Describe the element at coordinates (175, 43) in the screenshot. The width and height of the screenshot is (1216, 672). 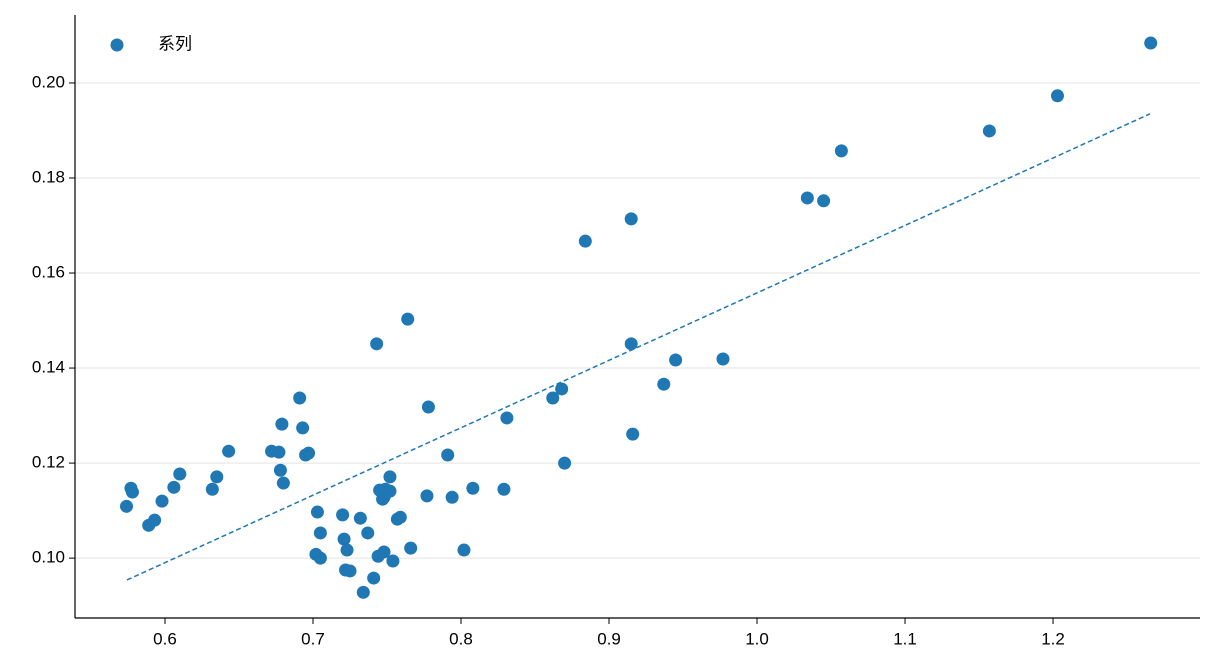
I see `legend-label: 系列` at that location.